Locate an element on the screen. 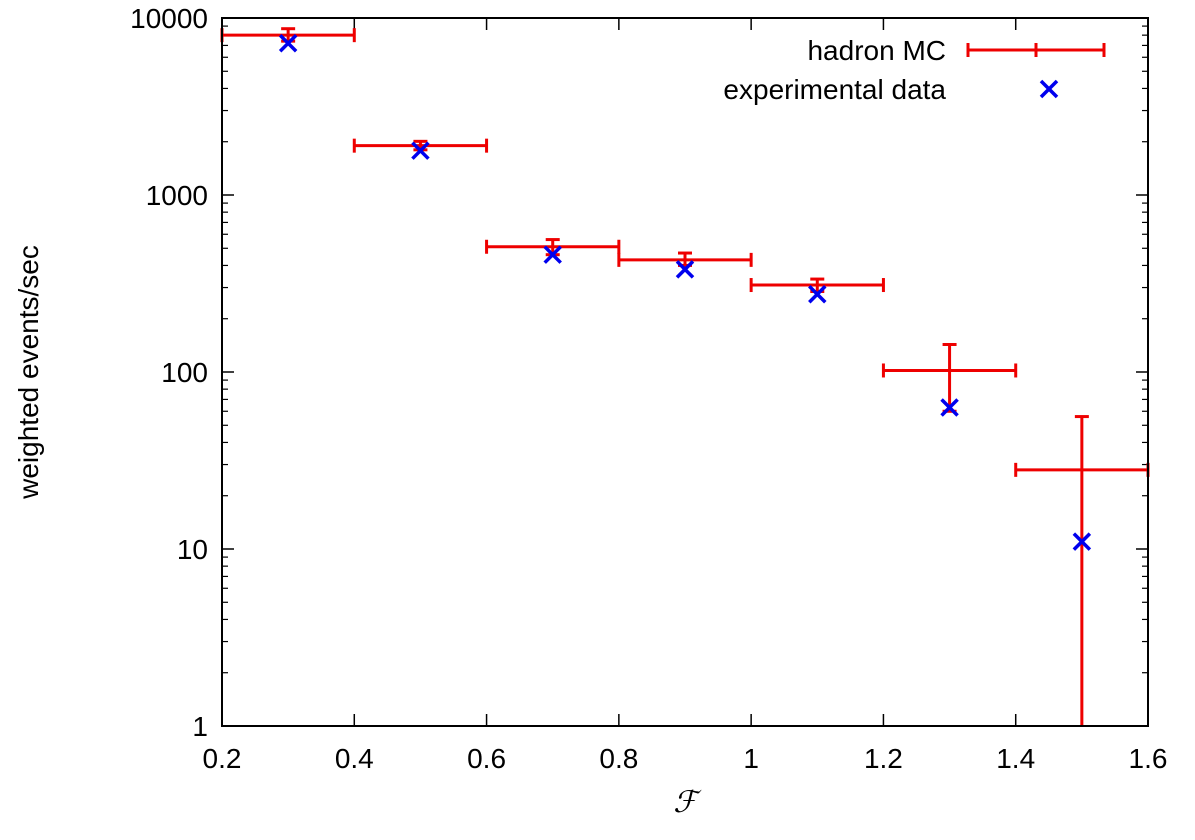 The image size is (1195, 840). y-tick-label: 10000 is located at coordinates (169, 18).